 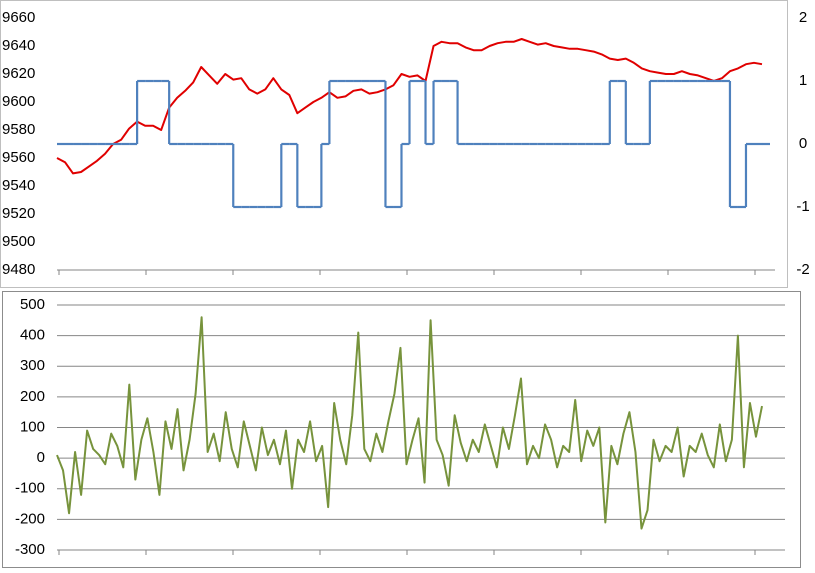 I want to click on y2-tick-label: 0, so click(x=803, y=143).